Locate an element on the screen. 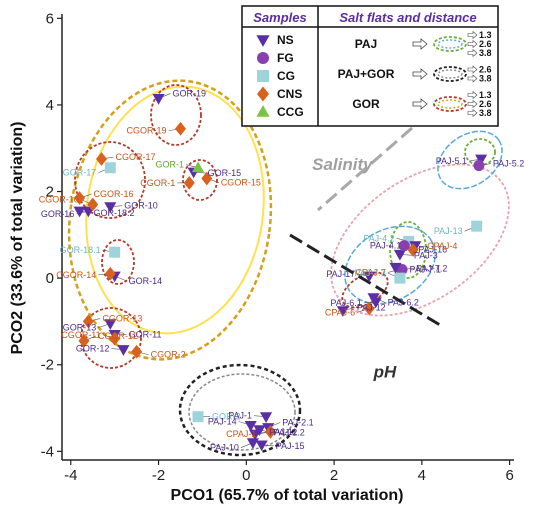 Image resolution: width=550 pixels, height=514 pixels. gor-cluster-left is located at coordinates (110, 180).